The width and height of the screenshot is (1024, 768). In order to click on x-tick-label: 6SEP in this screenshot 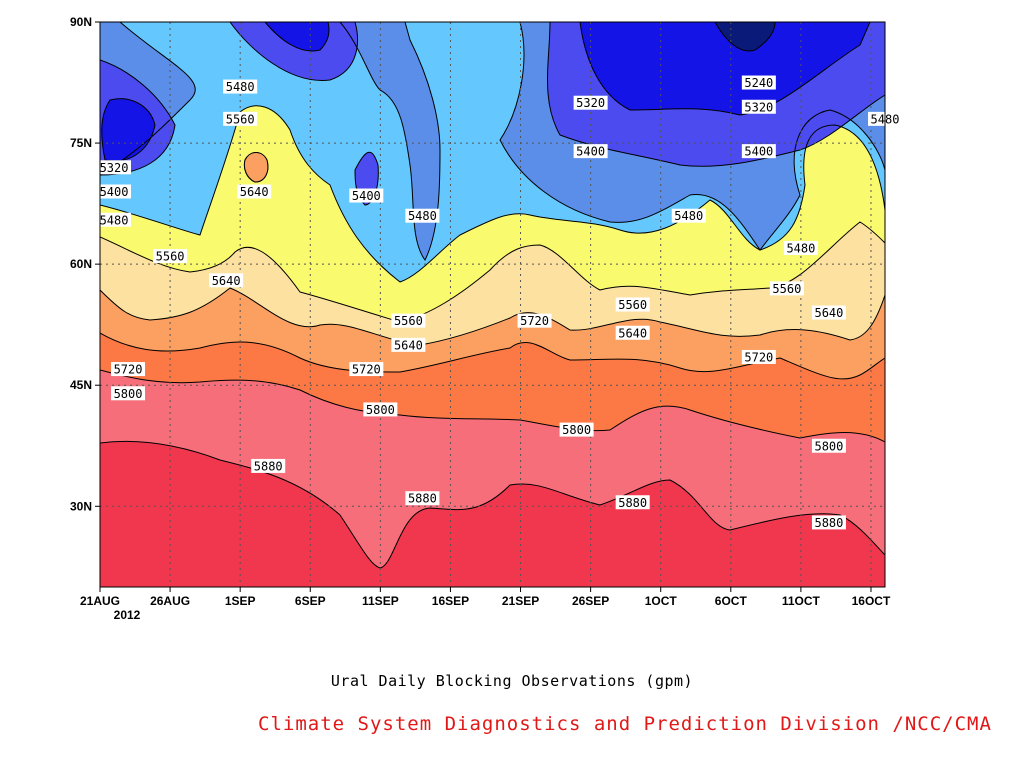, I will do `click(310, 601)`.